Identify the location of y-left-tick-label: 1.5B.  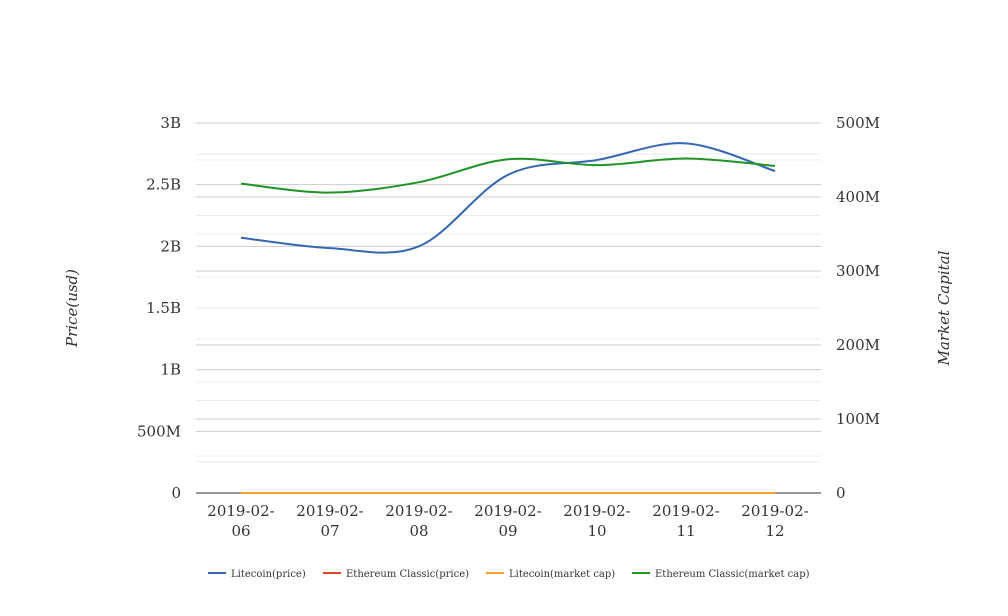
(163, 308).